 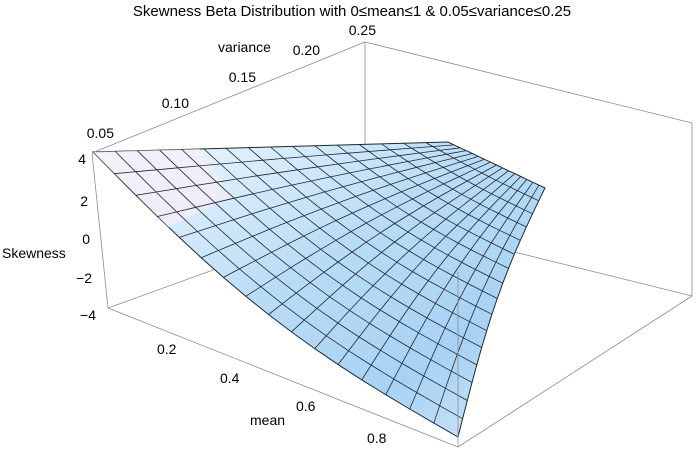 I want to click on z-tick-label: −4, so click(x=88, y=315).